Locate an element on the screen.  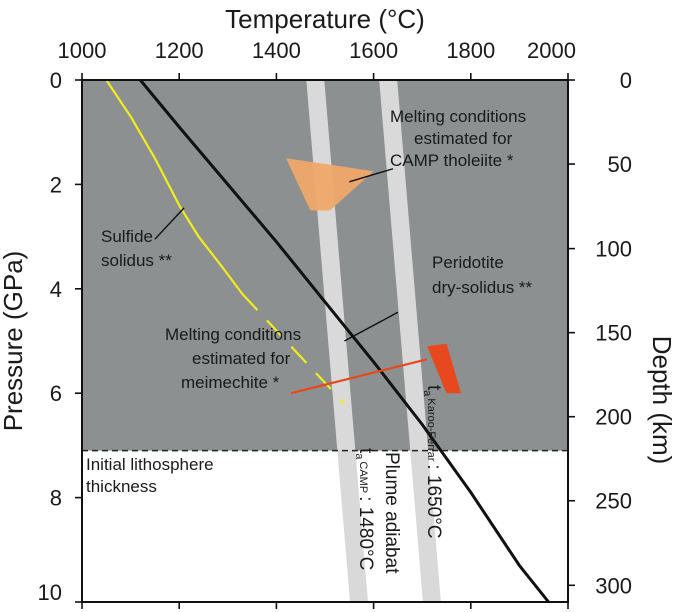
camp-leader-line is located at coordinates (371, 175).